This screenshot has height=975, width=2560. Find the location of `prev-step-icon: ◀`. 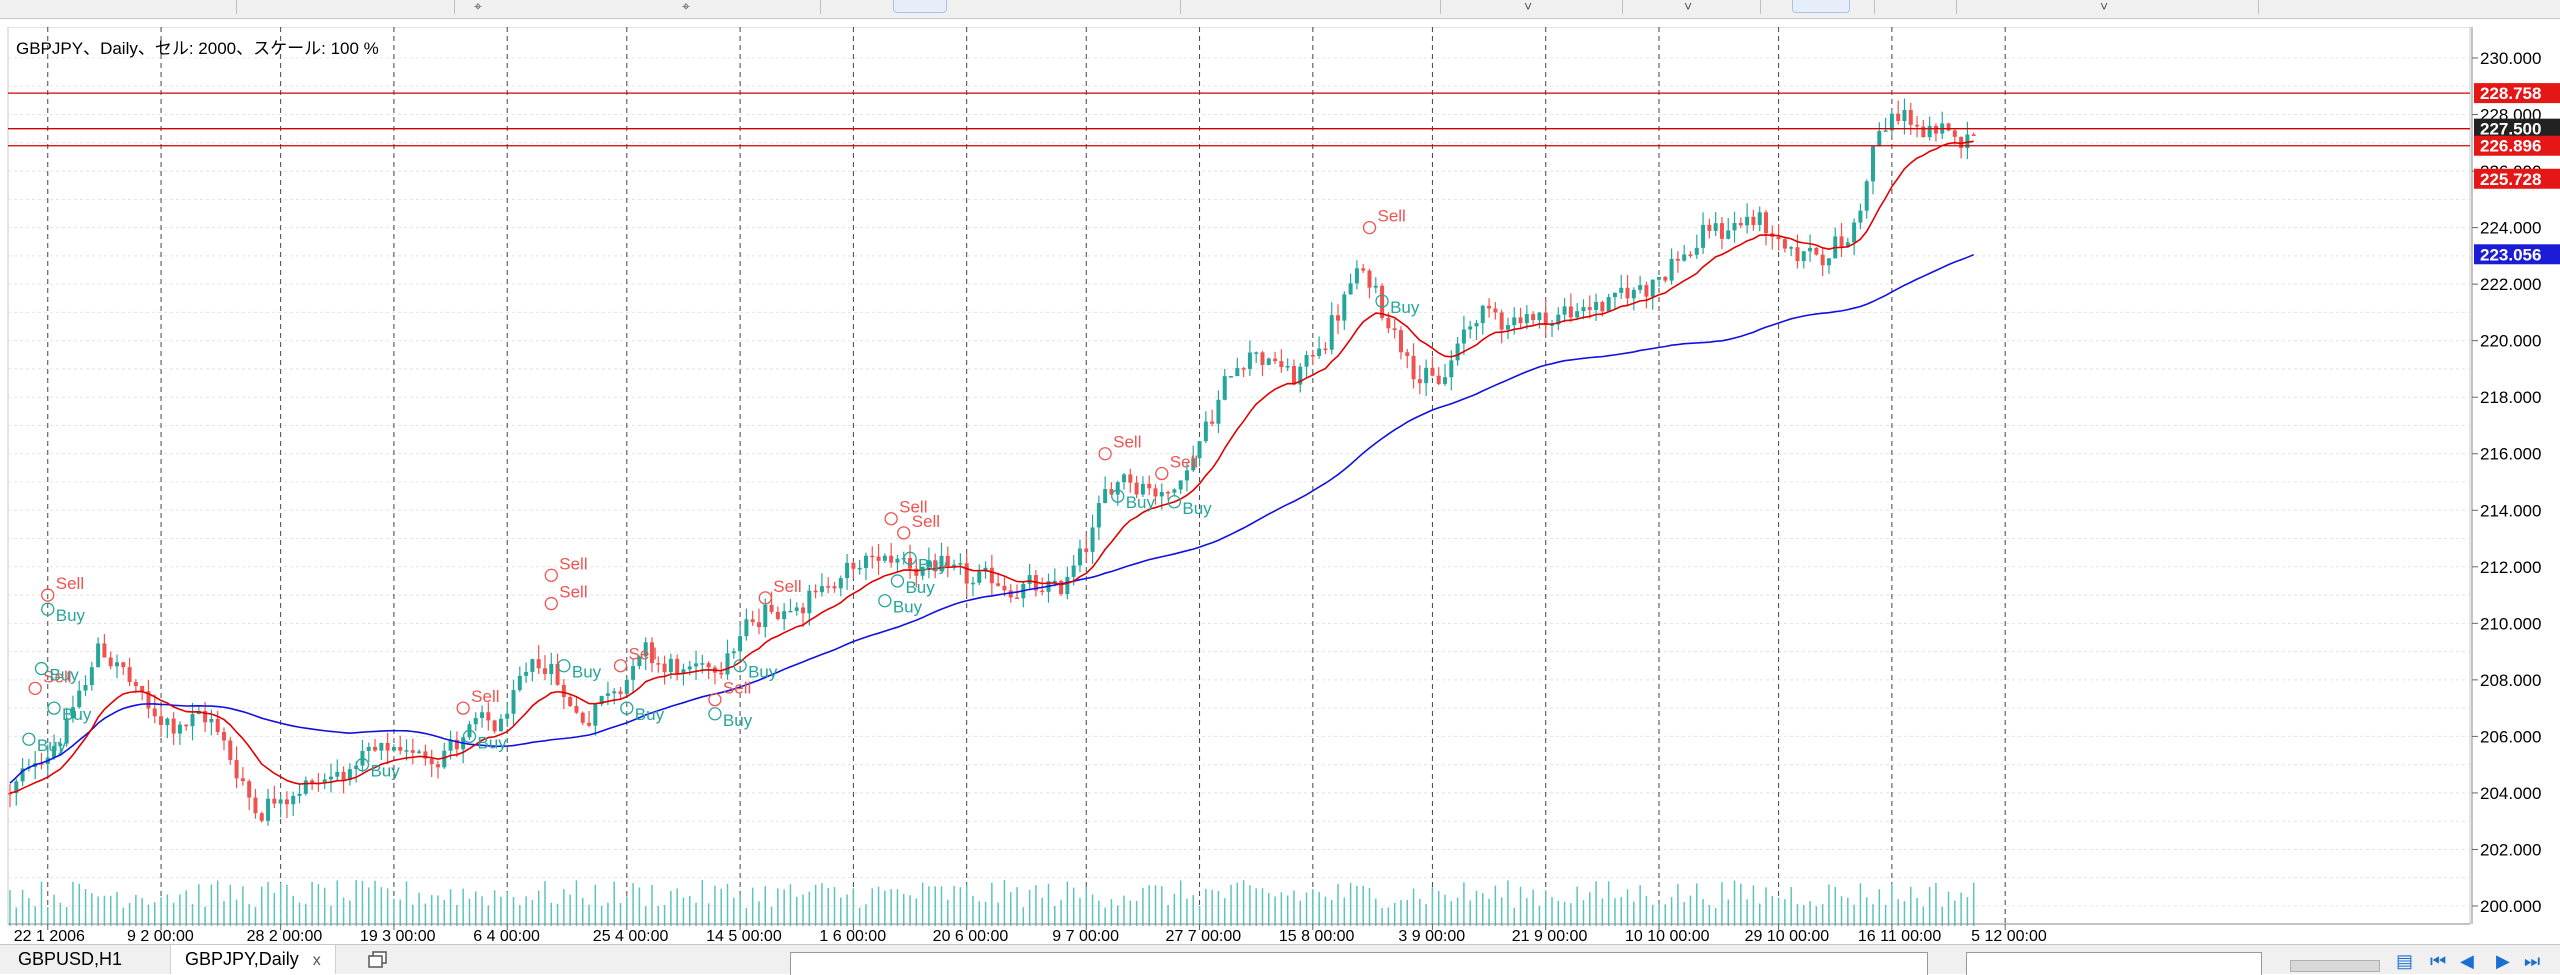

prev-step-icon: ◀ is located at coordinates (2467, 961).